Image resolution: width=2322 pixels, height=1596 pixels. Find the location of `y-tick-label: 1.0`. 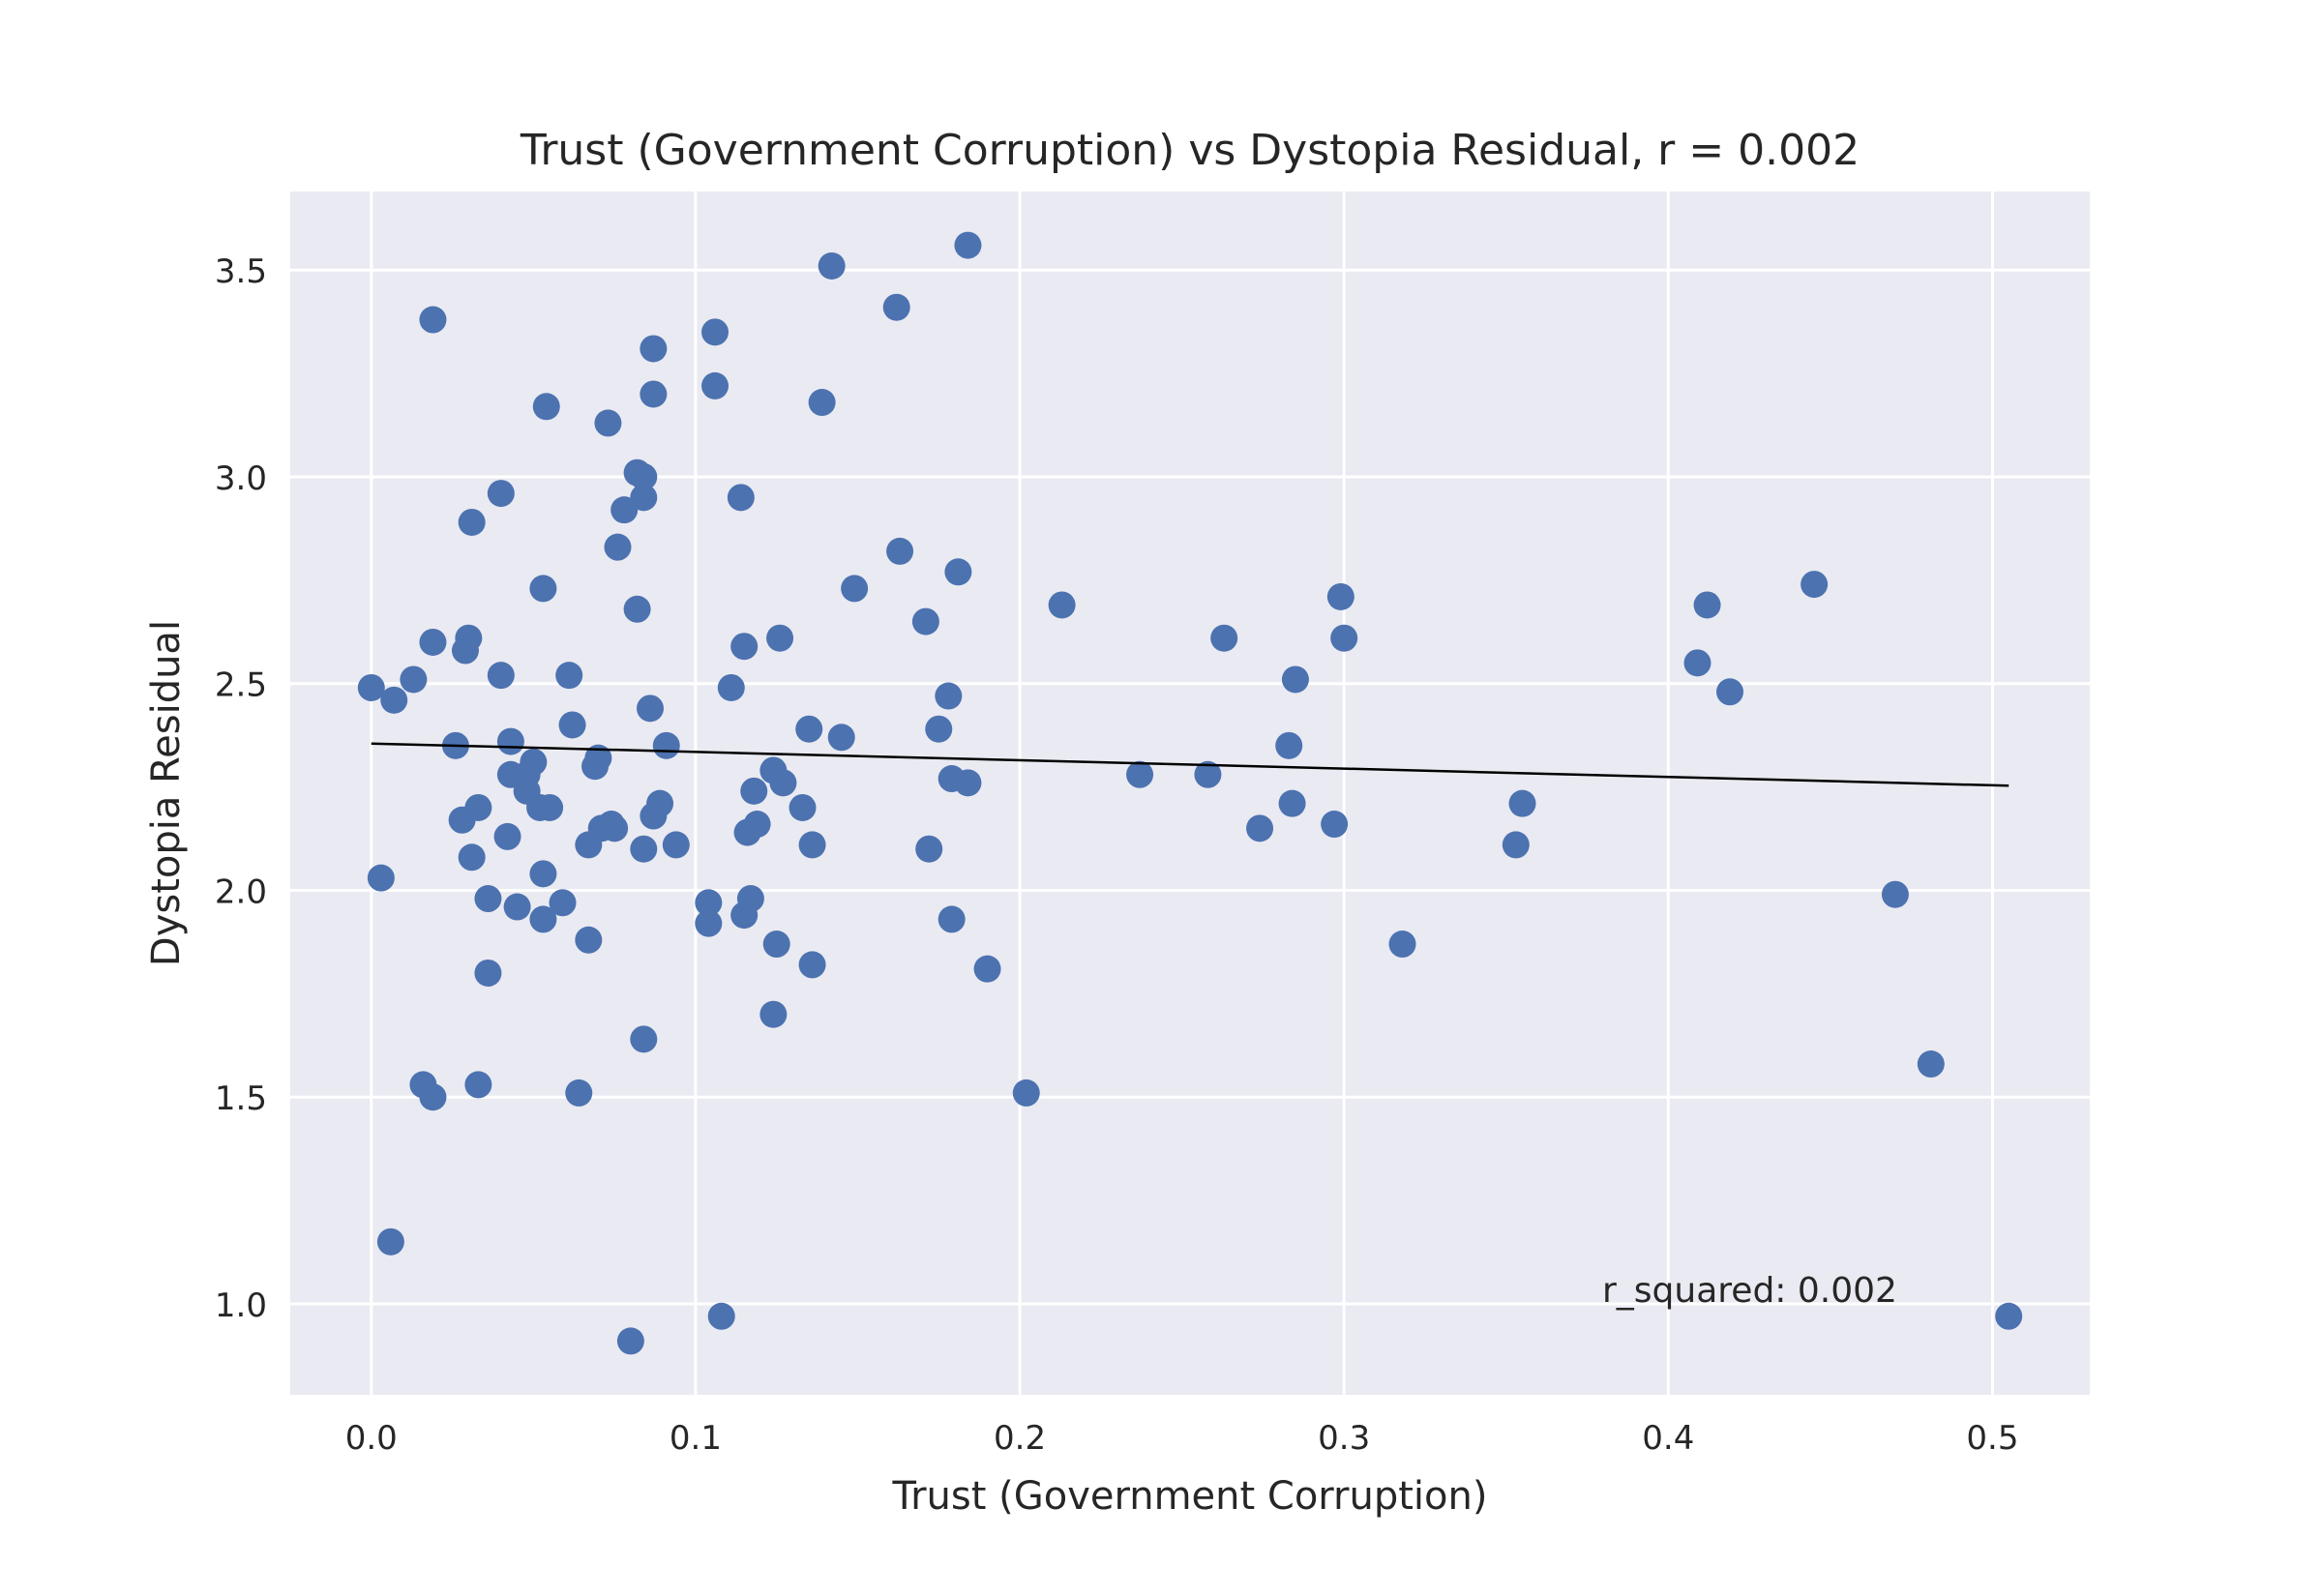

y-tick-label: 1.0 is located at coordinates (241, 1305).